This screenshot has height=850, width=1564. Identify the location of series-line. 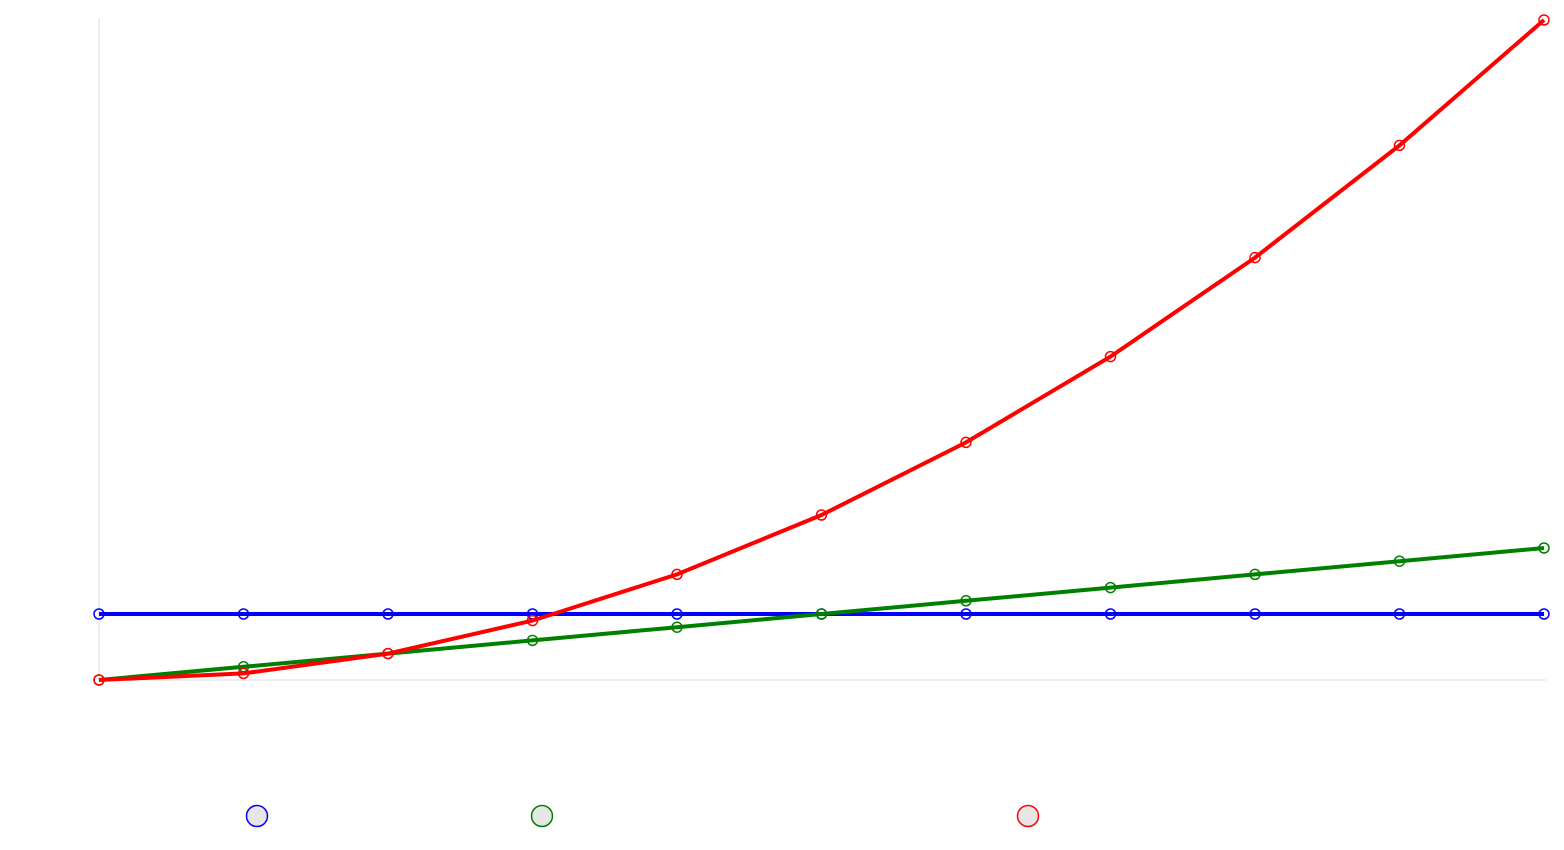
(821, 614).